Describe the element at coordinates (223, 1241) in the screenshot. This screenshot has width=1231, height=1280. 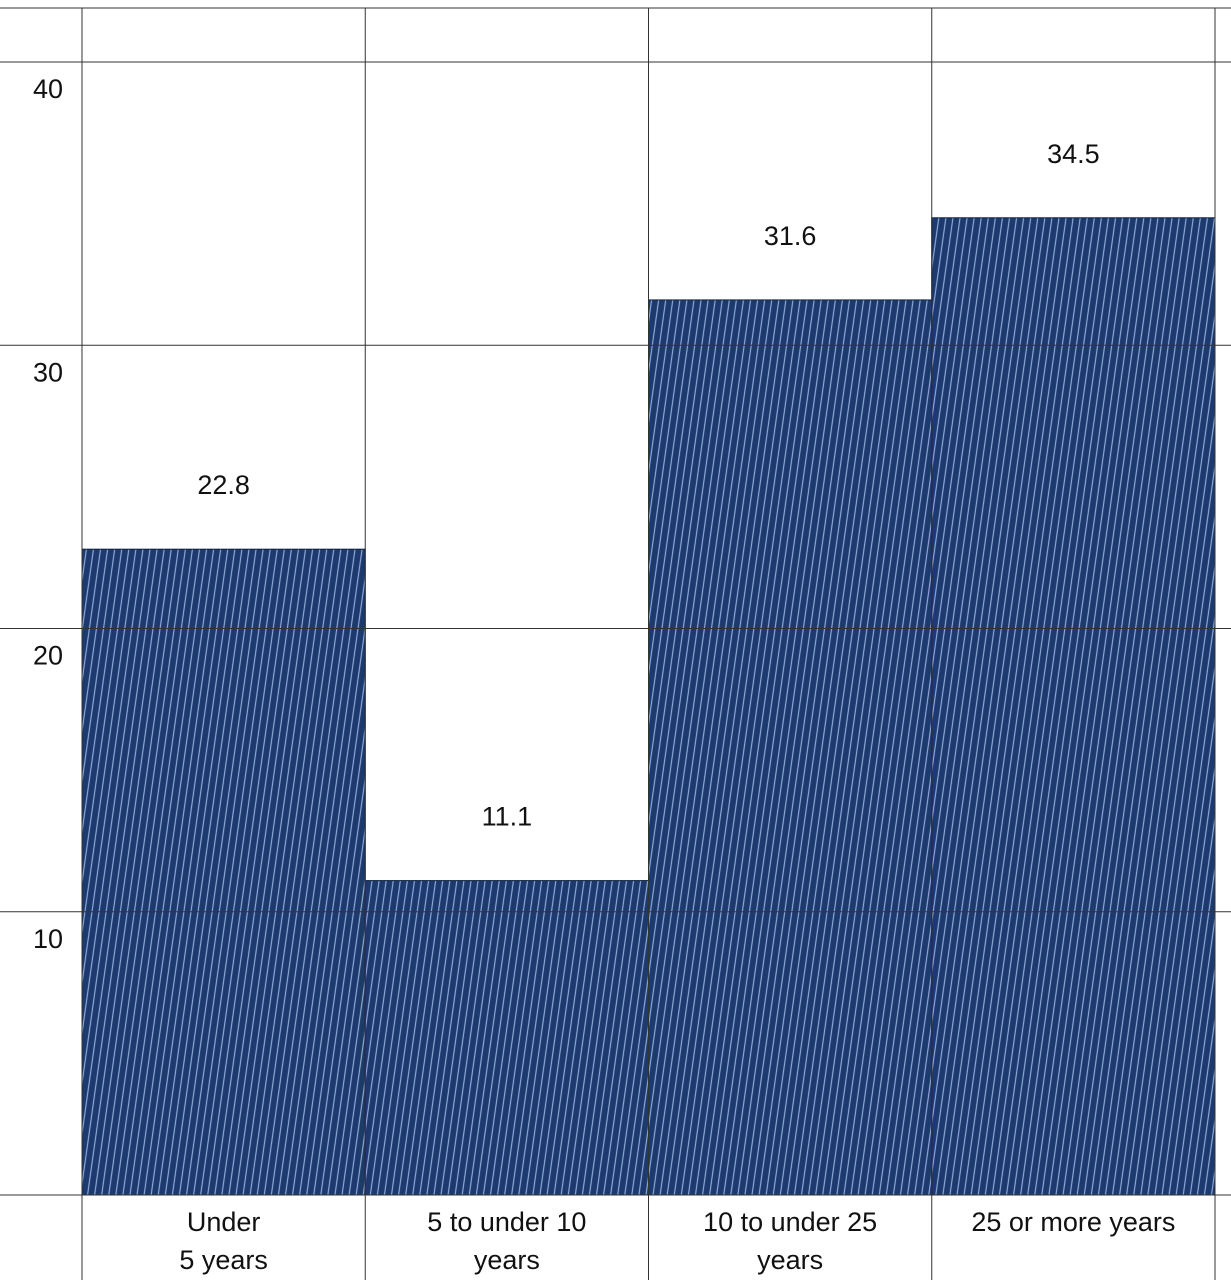
I see `x-tick-label: Under 5 years` at that location.